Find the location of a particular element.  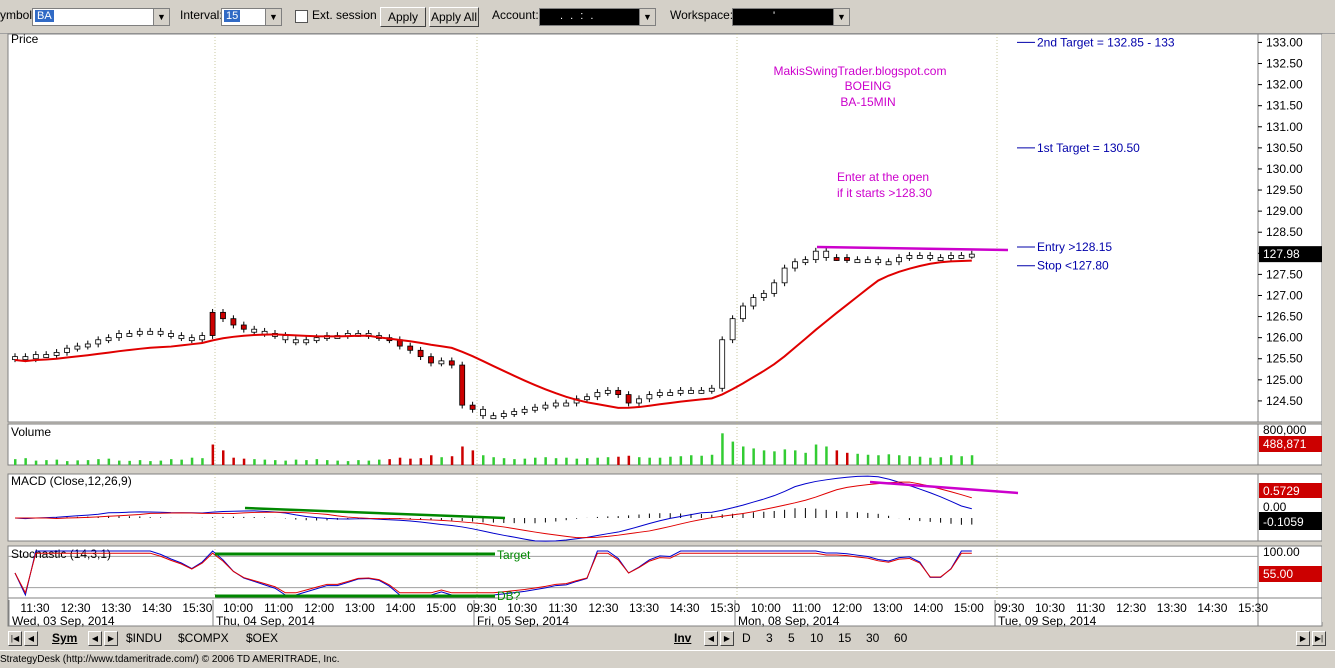

prev-page-icon: ◀ is located at coordinates (31, 638).